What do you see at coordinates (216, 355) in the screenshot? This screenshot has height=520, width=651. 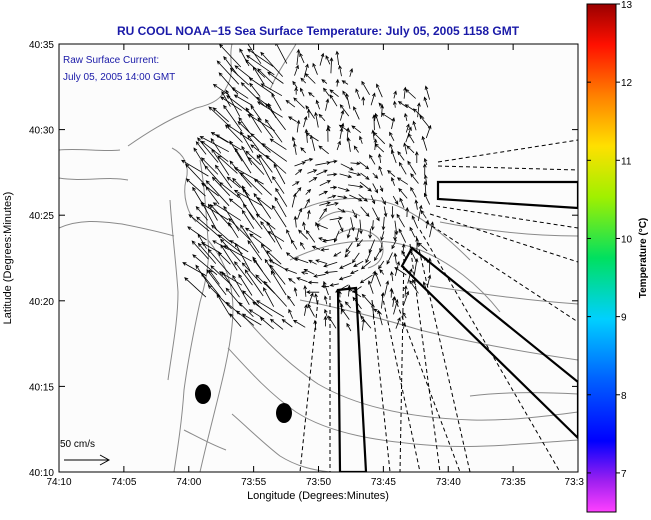 I see `contour-a` at bounding box center [216, 355].